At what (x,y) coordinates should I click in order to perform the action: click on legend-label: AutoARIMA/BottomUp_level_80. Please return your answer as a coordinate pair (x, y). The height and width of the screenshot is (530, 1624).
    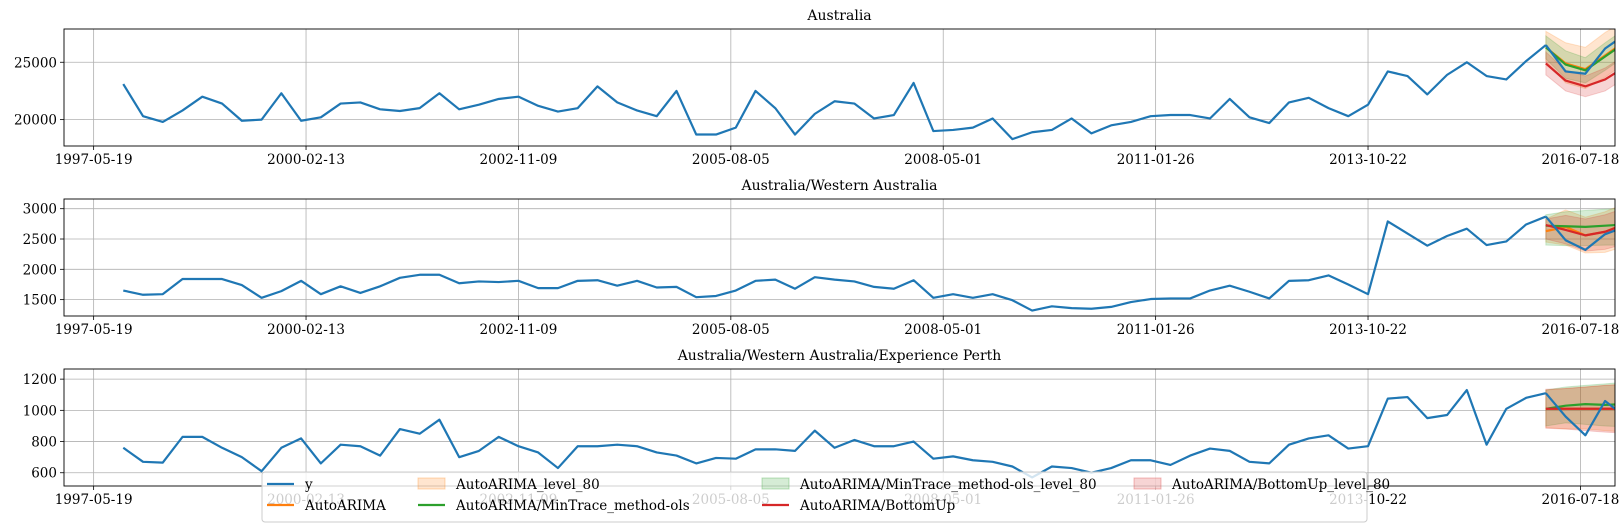
    Looking at the image, I should click on (1280, 485).